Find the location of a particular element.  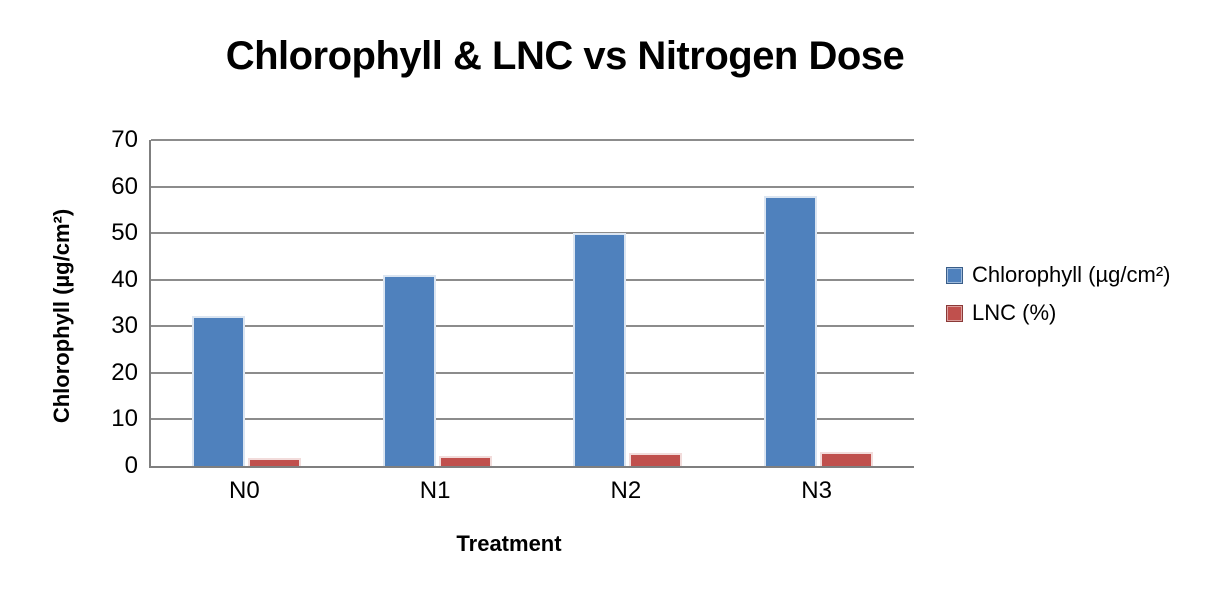

y-tick-label-0: 0 is located at coordinates (131, 465).